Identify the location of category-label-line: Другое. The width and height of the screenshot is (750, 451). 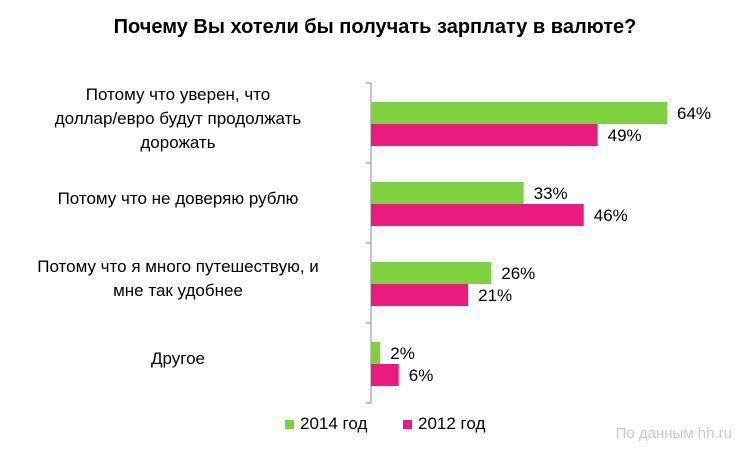
(177, 358).